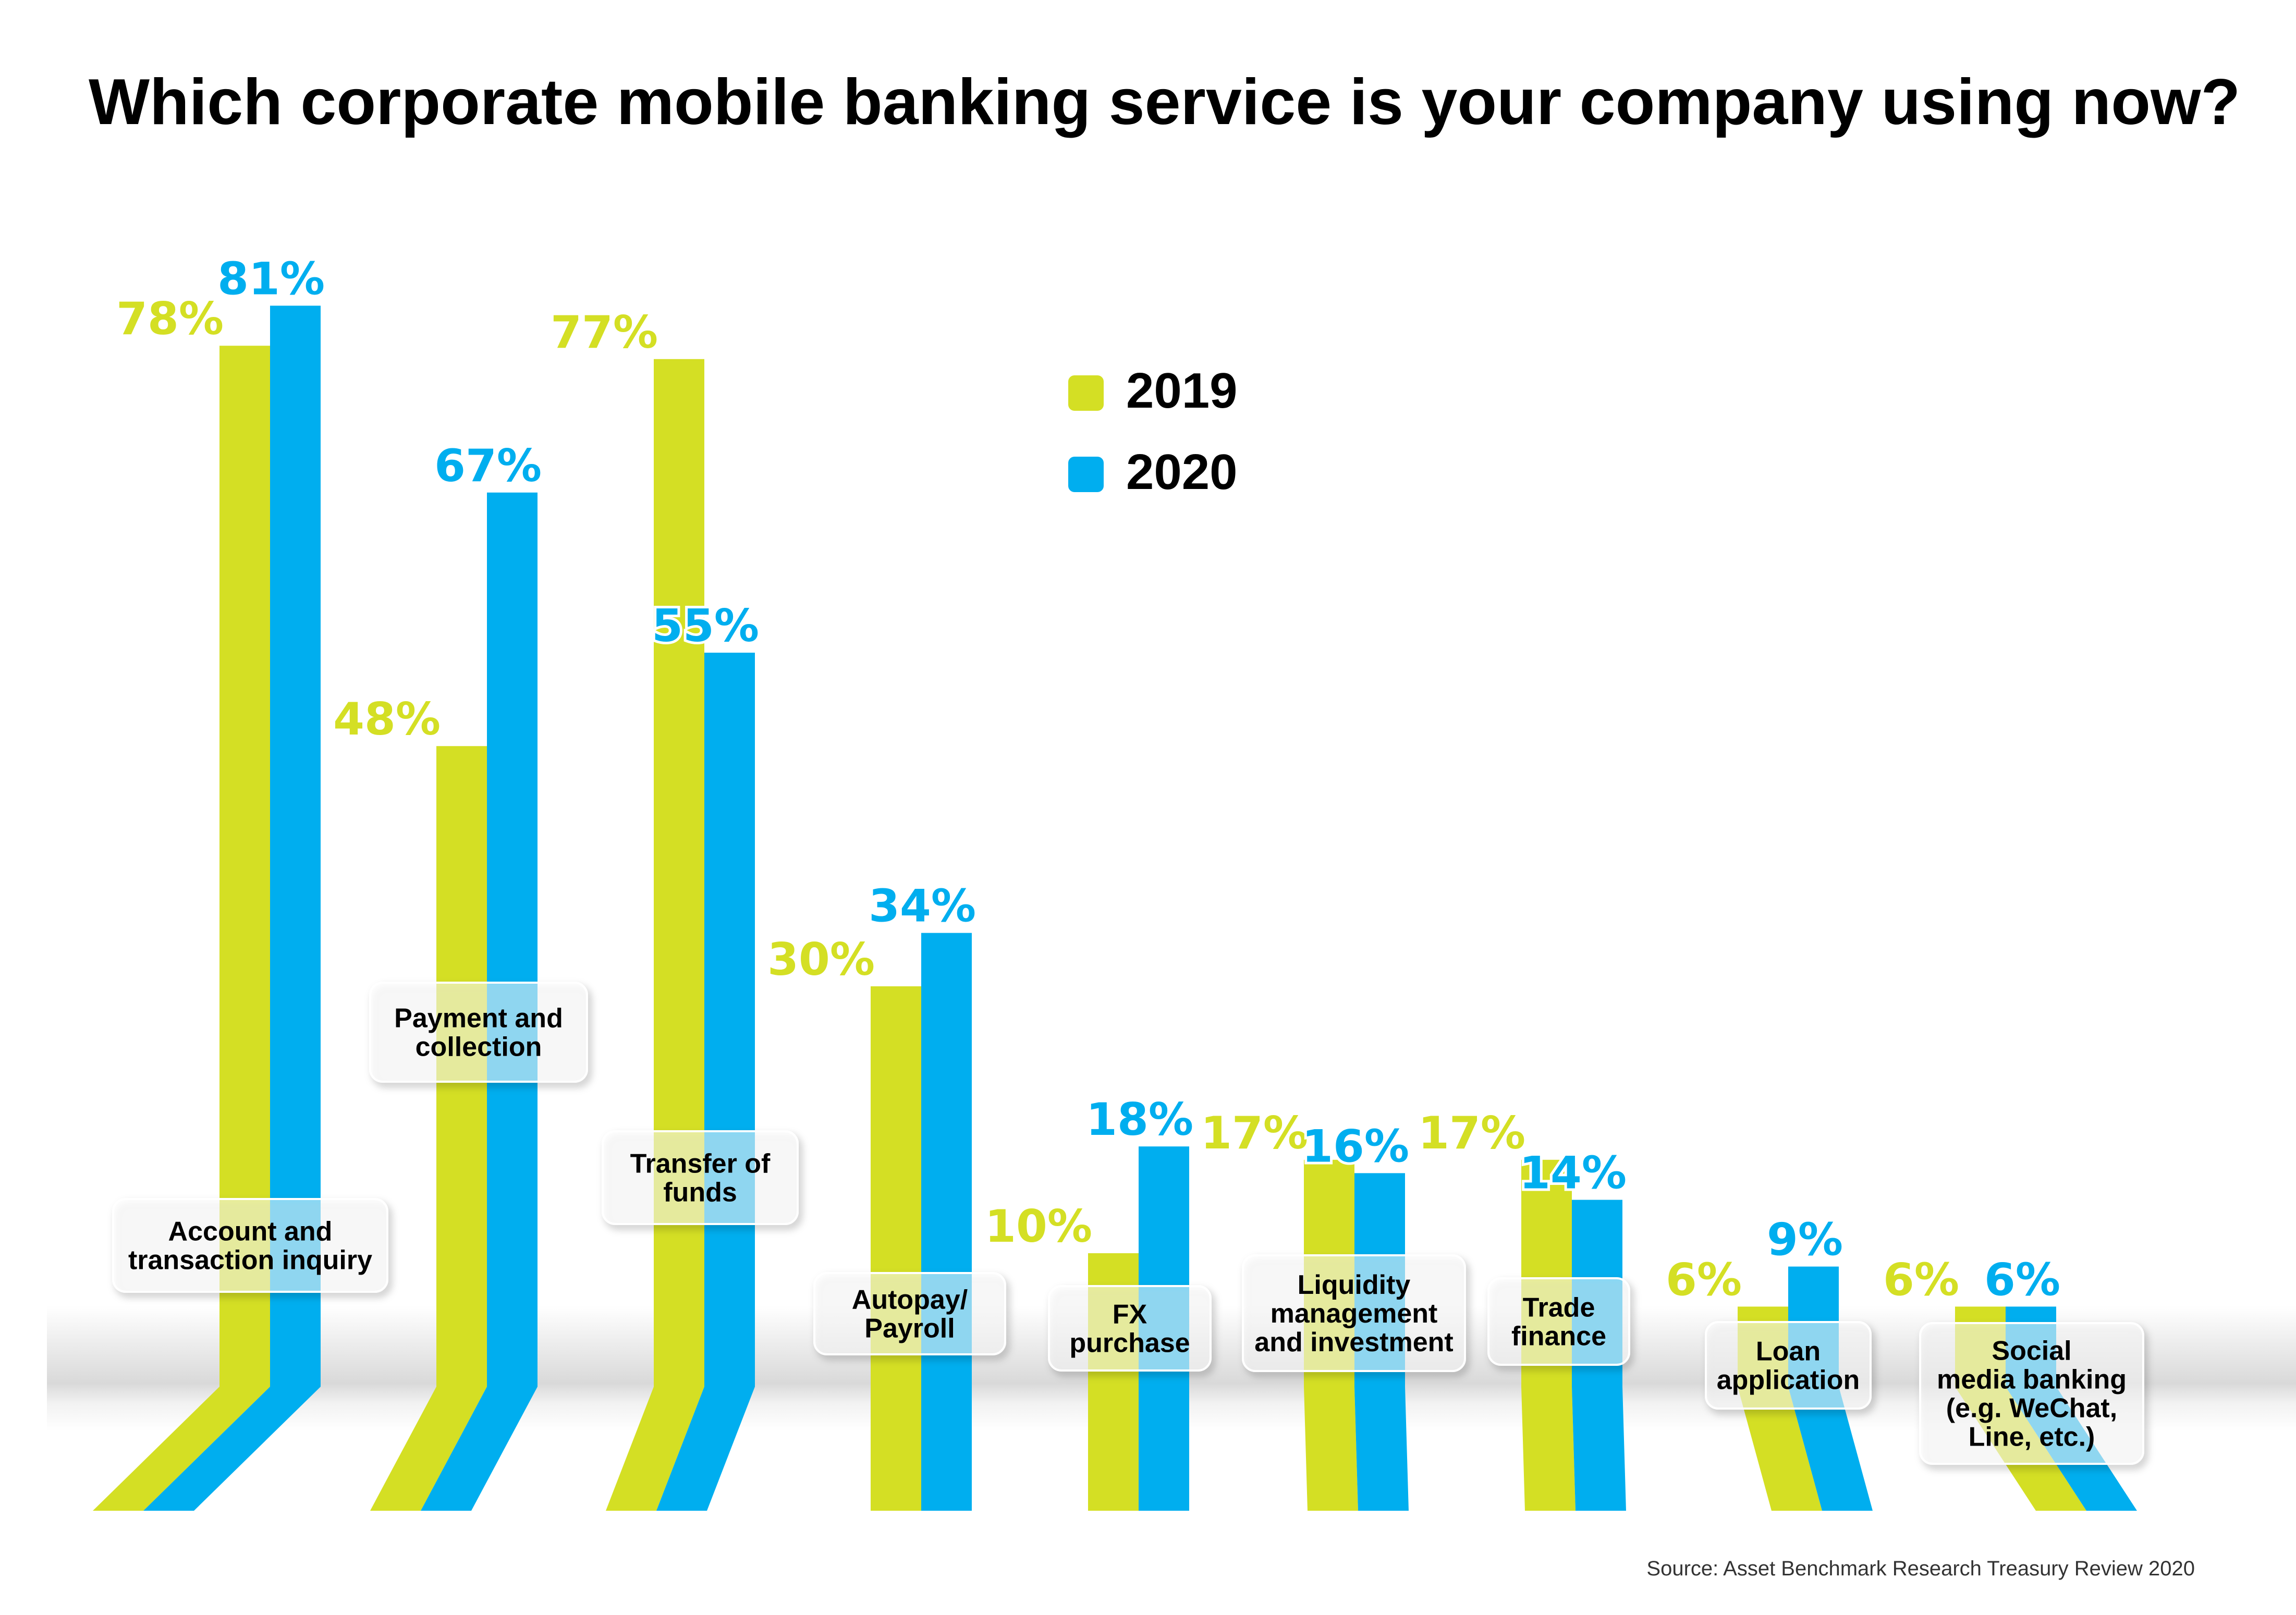 The height and width of the screenshot is (1615, 2296). I want to click on category-label: Account and transaction inquiry, so click(250, 1246).